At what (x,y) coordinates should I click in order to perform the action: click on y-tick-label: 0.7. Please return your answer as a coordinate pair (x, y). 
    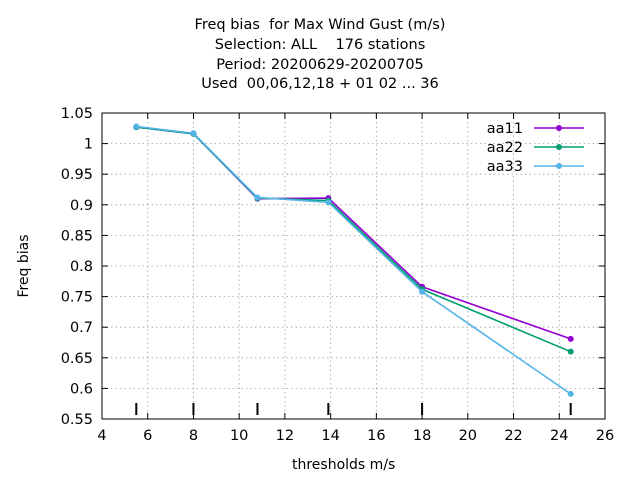
    Looking at the image, I should click on (81, 328).